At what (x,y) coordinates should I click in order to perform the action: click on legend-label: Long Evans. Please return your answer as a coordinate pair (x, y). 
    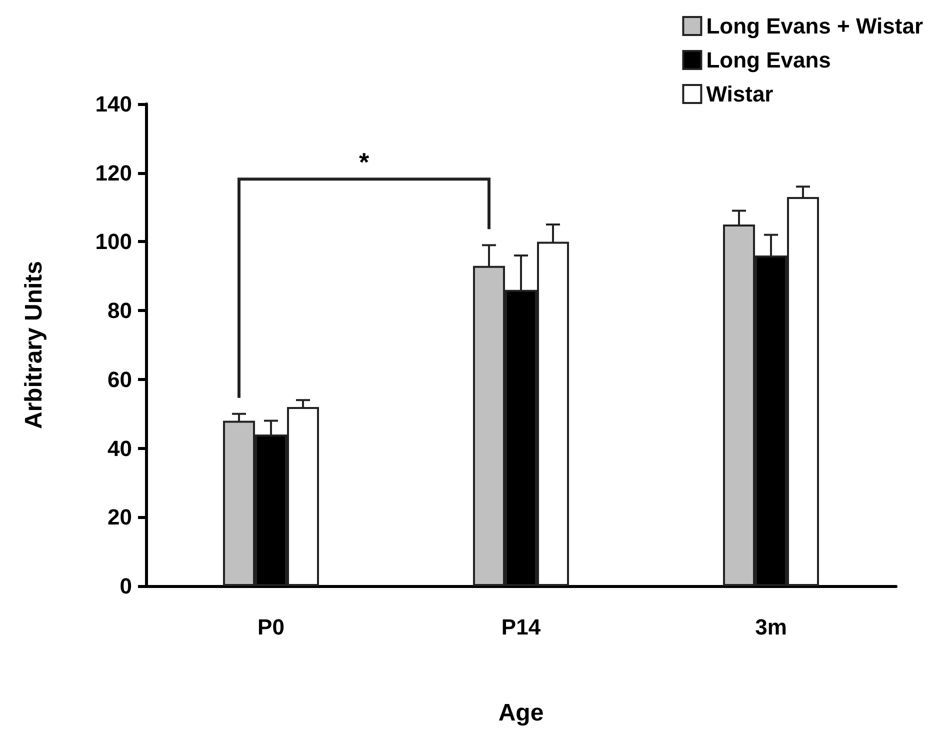
    Looking at the image, I should click on (768, 60).